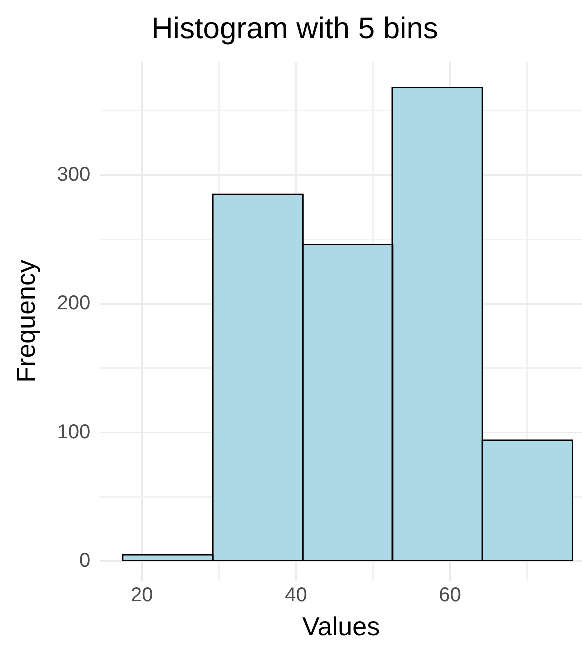 The width and height of the screenshot is (582, 652). Describe the element at coordinates (74, 303) in the screenshot. I see `y-tick-label: 200` at that location.